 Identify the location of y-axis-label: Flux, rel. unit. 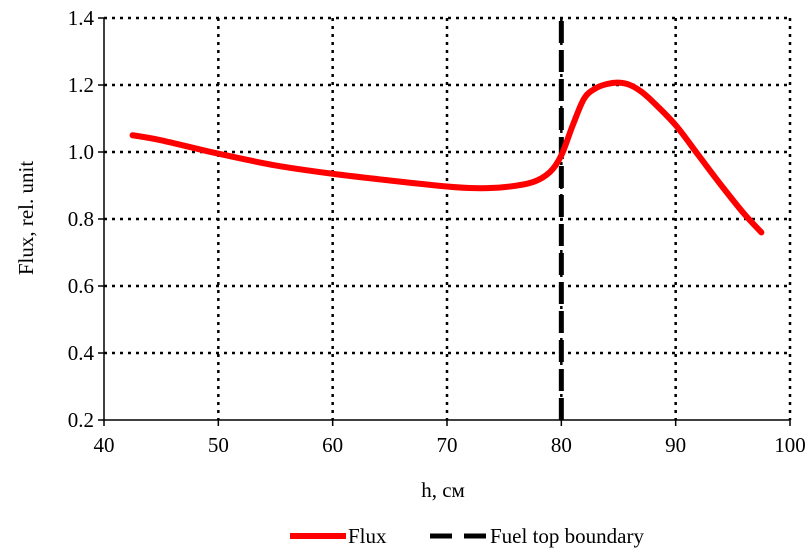
(26, 218).